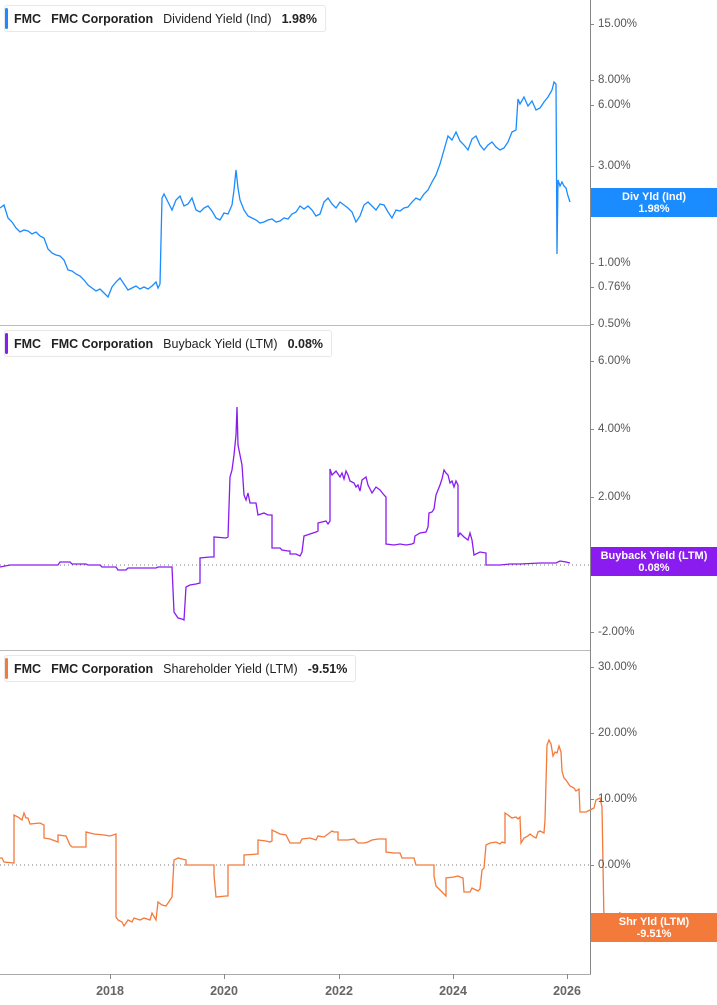 The height and width of the screenshot is (1005, 717). What do you see at coordinates (327, 668) in the screenshot?
I see `legend-value: -9.51%` at bounding box center [327, 668].